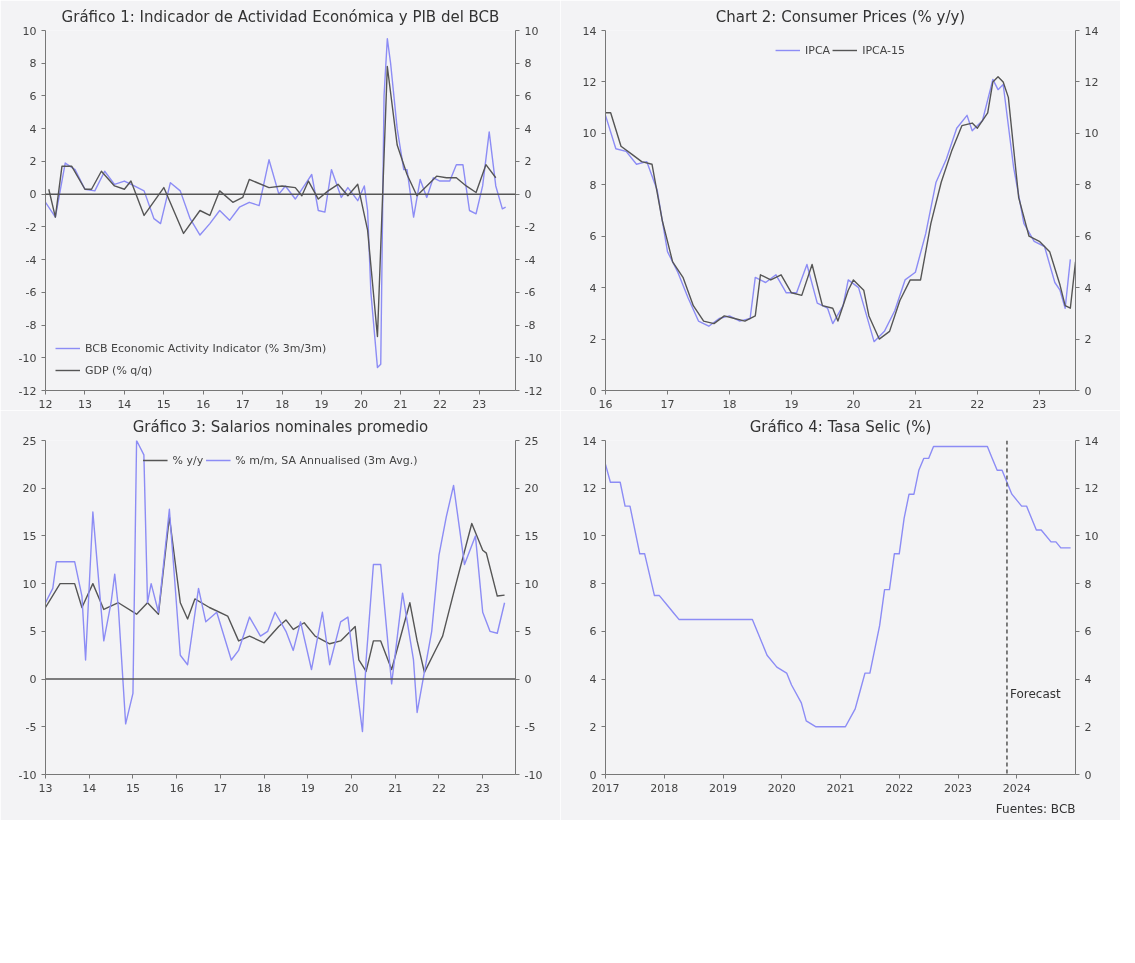  Describe the element at coordinates (326, 460) in the screenshot. I see `legend-label: % m/m, SA Annualised (3m Avg.)` at that location.